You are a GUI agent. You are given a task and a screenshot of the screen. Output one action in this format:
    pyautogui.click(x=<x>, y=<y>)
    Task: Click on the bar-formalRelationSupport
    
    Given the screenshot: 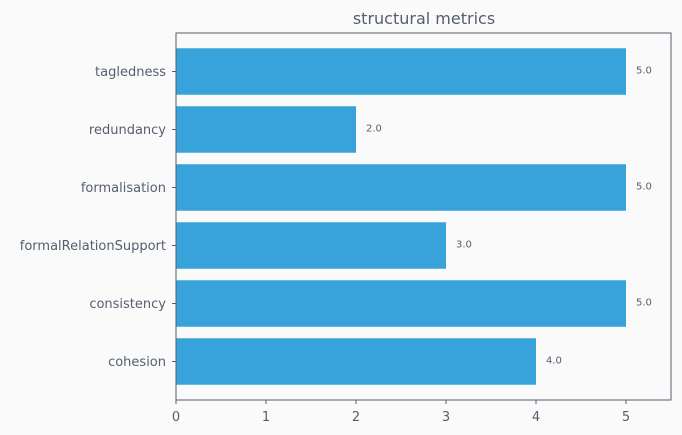 What is the action you would take?
    pyautogui.click(x=311, y=245)
    